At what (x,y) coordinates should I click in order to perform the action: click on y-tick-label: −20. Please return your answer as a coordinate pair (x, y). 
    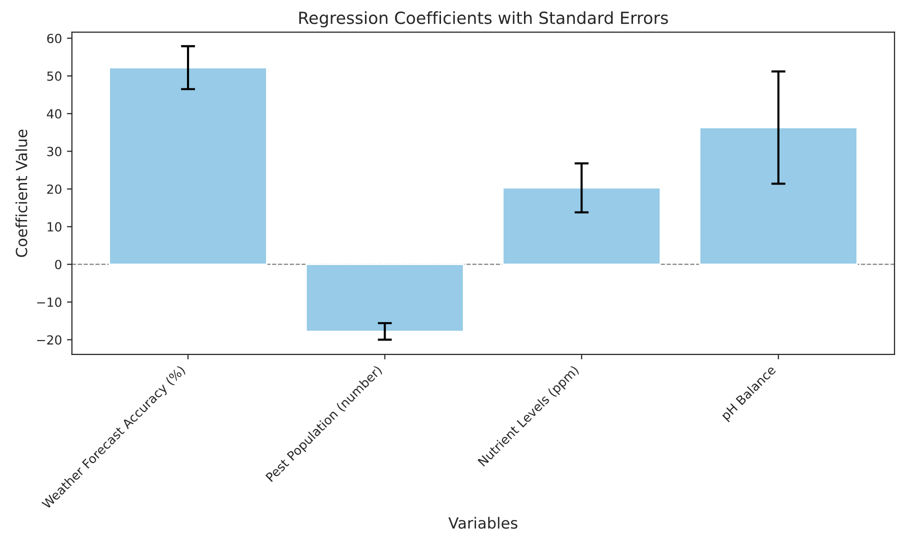
    Looking at the image, I should click on (49, 340).